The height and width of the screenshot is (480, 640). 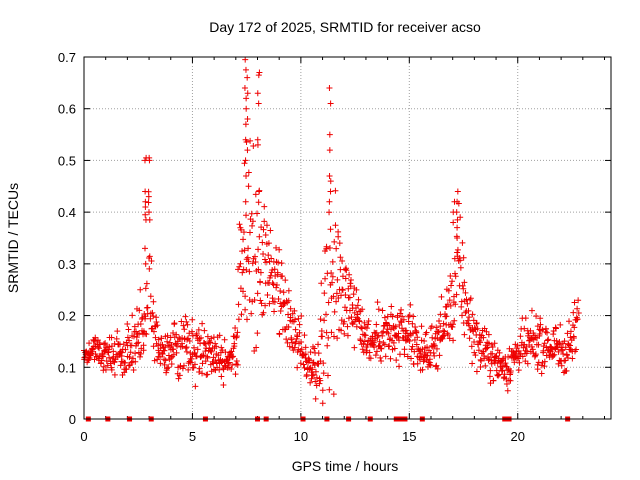 I want to click on y-tick-label: 0, so click(x=72, y=419).